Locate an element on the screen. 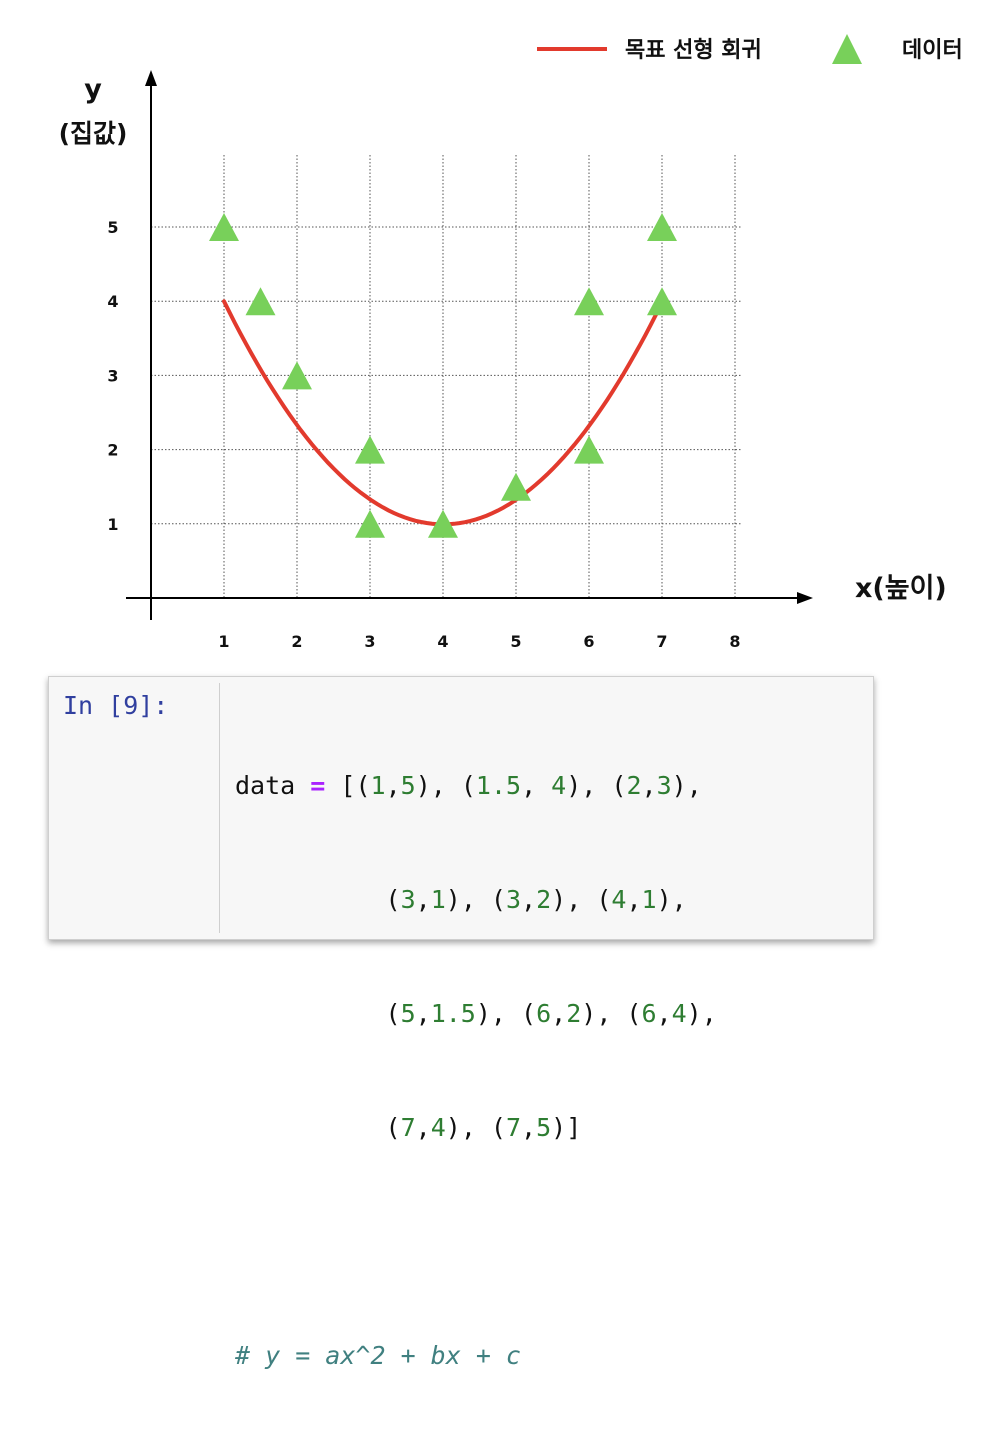 The width and height of the screenshot is (998, 1451). x-tick-label: 2 is located at coordinates (296, 641).